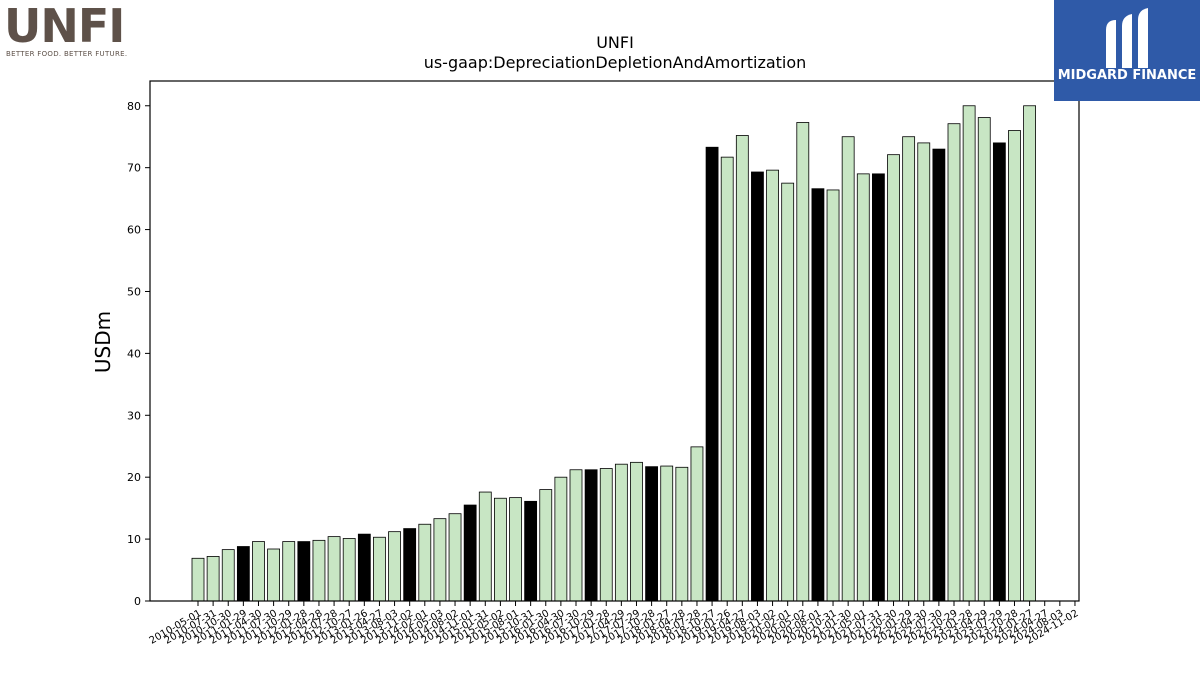 The image size is (1200, 675). What do you see at coordinates (134, 539) in the screenshot?
I see `y-tick-label: 10` at bounding box center [134, 539].